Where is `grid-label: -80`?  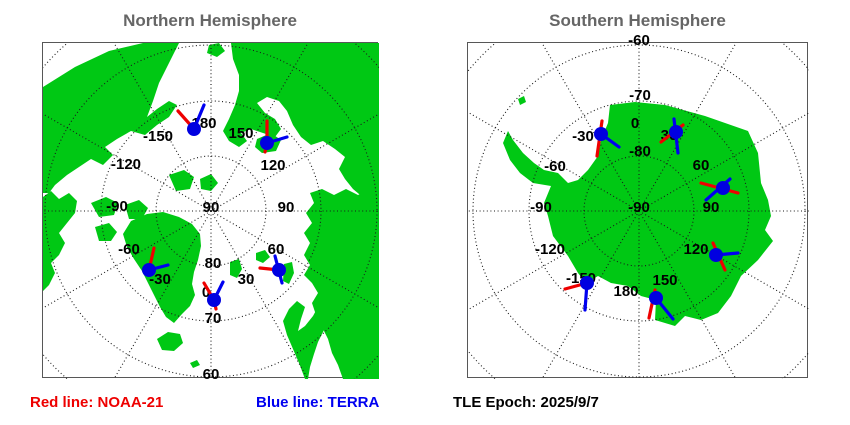
grid-label: -80 is located at coordinates (640, 151).